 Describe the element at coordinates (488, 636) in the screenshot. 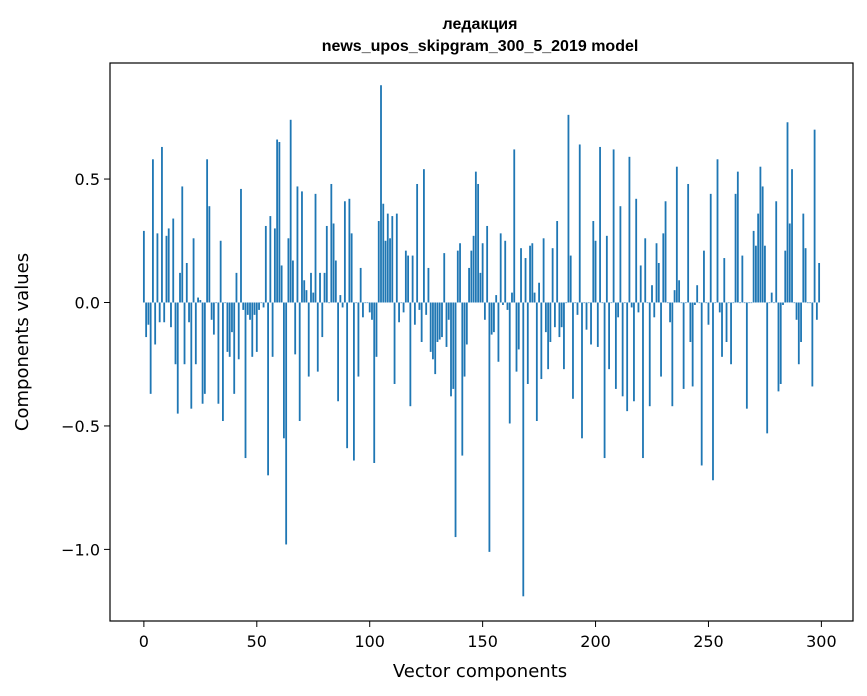

I see `x-axis-ticks: 0 50 100 150 200 250 300` at that location.